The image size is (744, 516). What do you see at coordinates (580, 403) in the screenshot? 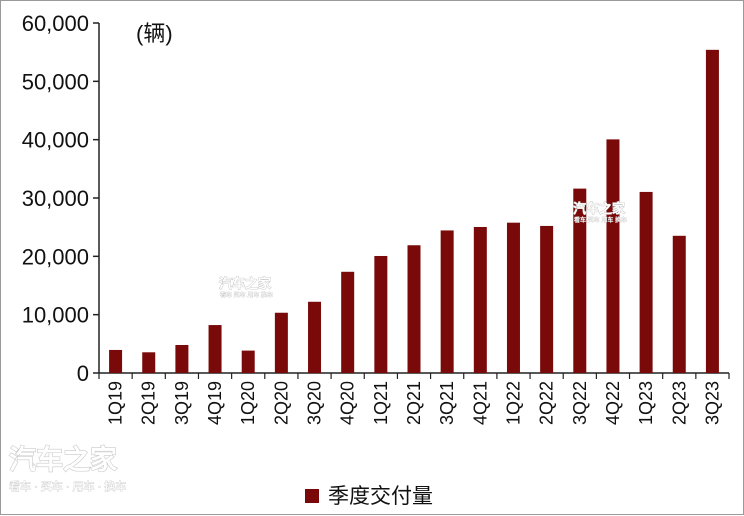
I see `x-tick-label: 3Q22` at bounding box center [580, 403].